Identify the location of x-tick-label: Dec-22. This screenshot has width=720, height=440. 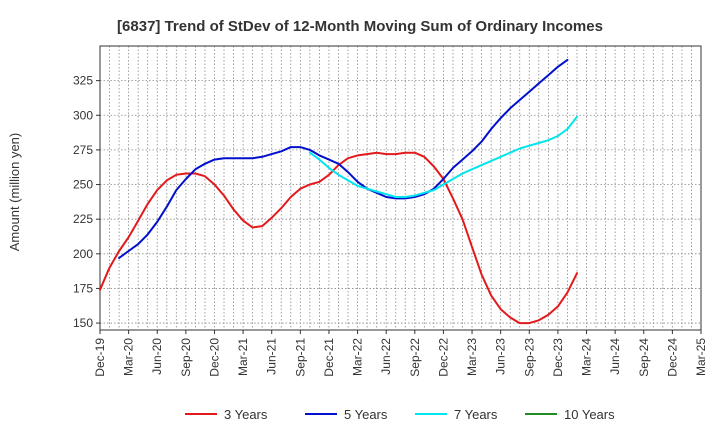
(443, 357).